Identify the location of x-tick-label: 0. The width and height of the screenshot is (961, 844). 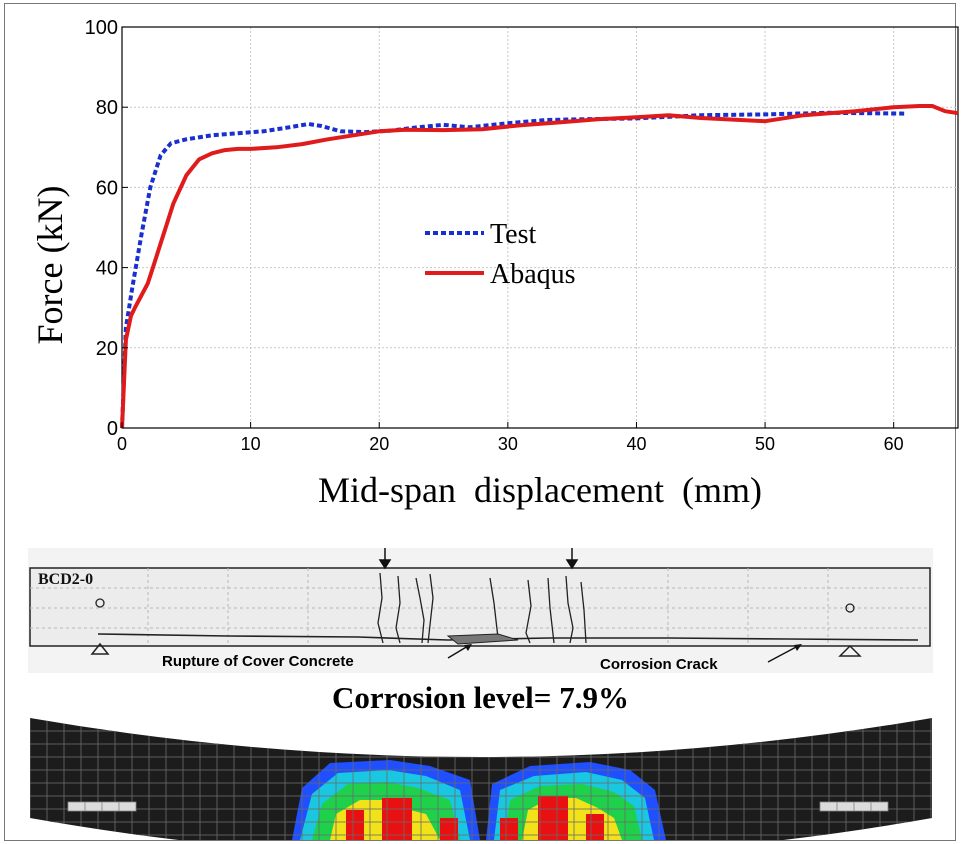
(122, 444).